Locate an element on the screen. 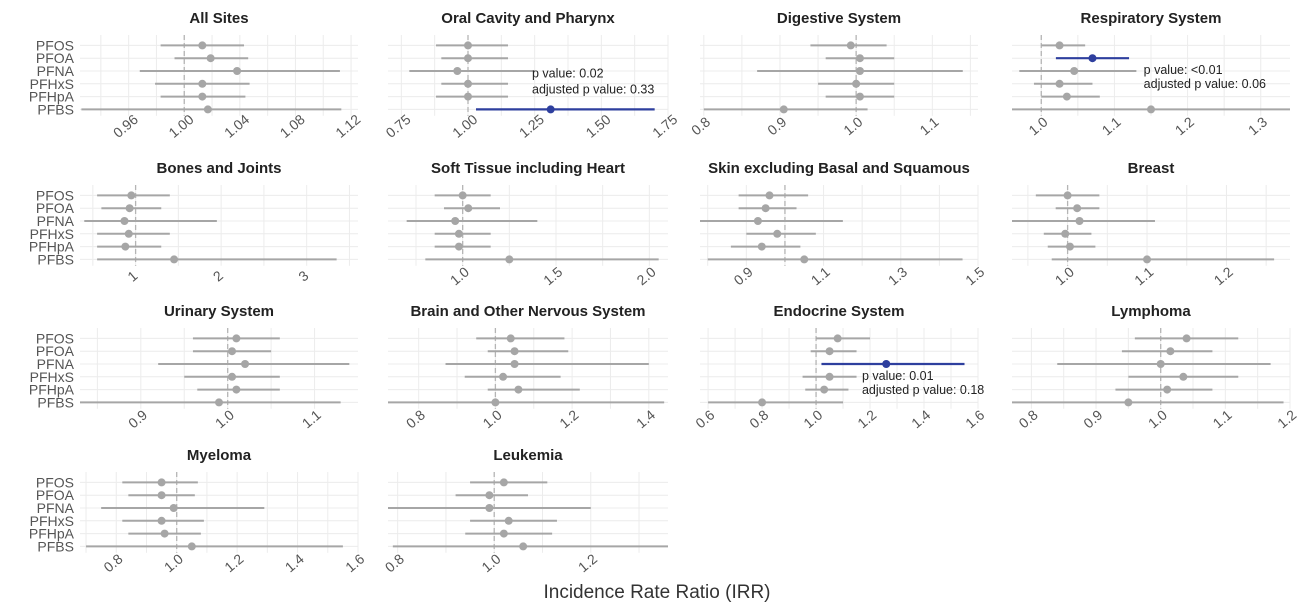  panel-title: Lymphoma is located at coordinates (1151, 311).